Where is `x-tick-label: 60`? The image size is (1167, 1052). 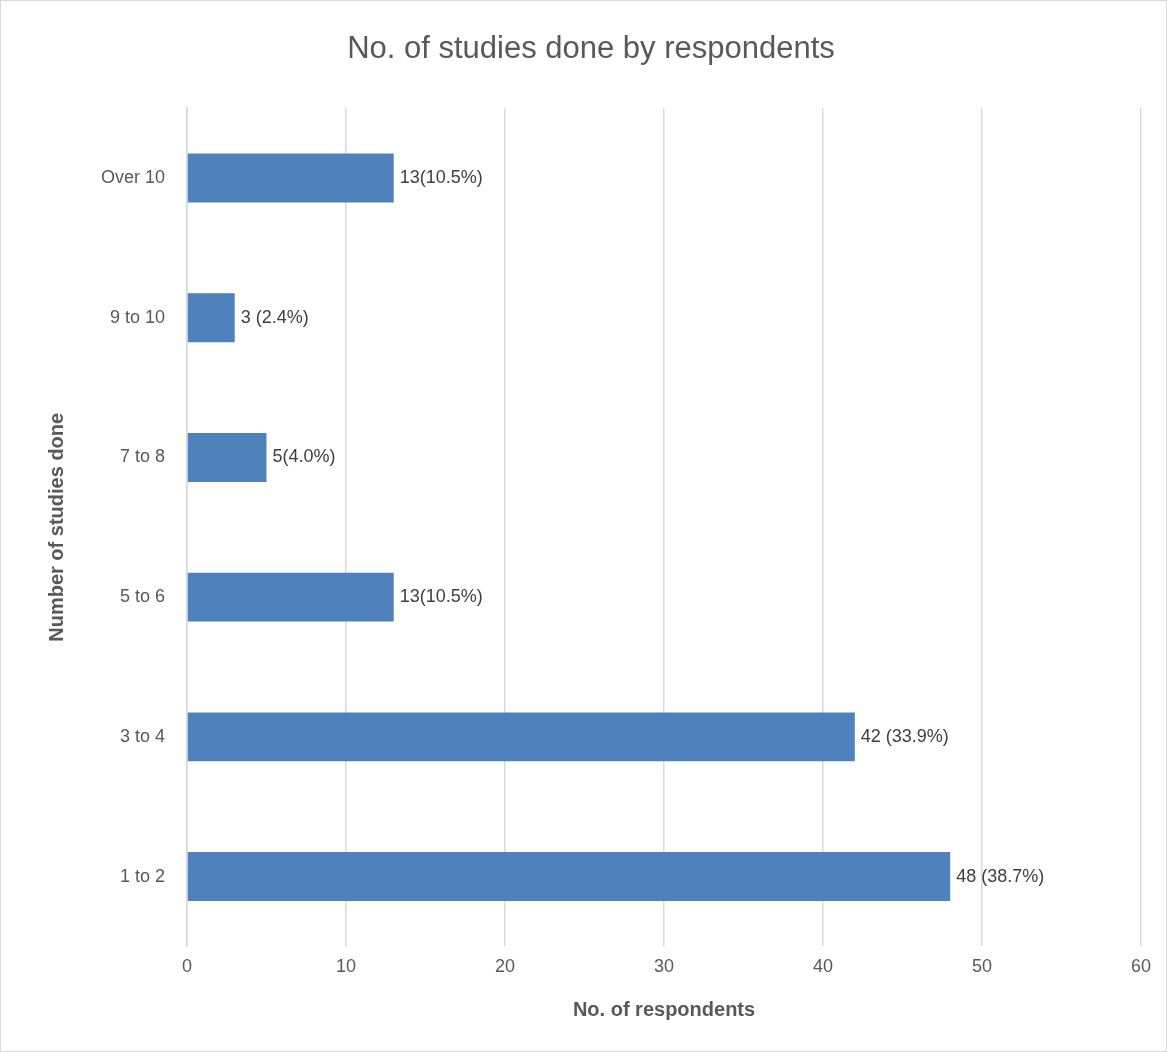
x-tick-label: 60 is located at coordinates (1141, 966).